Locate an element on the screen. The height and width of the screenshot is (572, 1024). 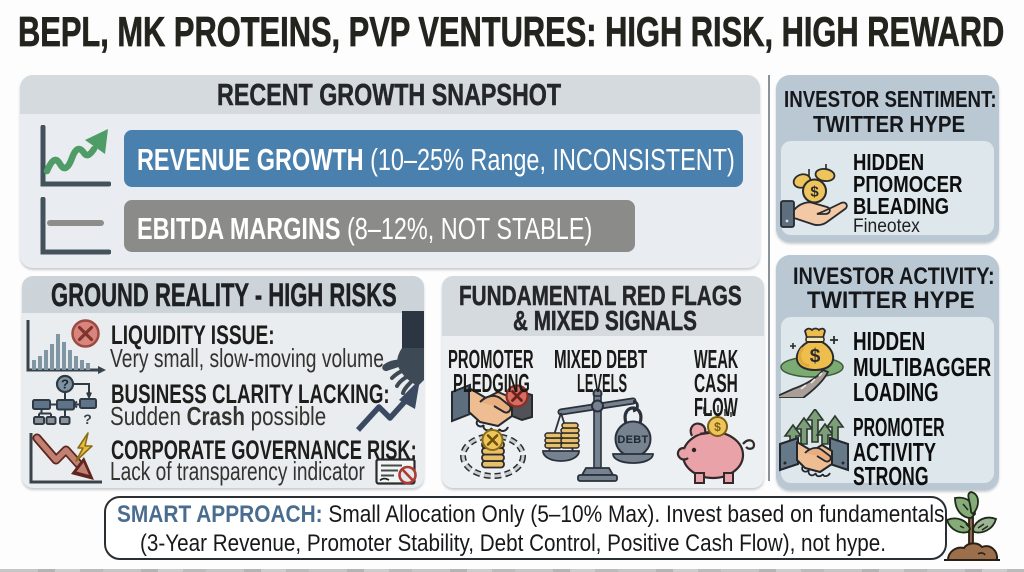
svg-text: DEBT is located at coordinates (632, 440).